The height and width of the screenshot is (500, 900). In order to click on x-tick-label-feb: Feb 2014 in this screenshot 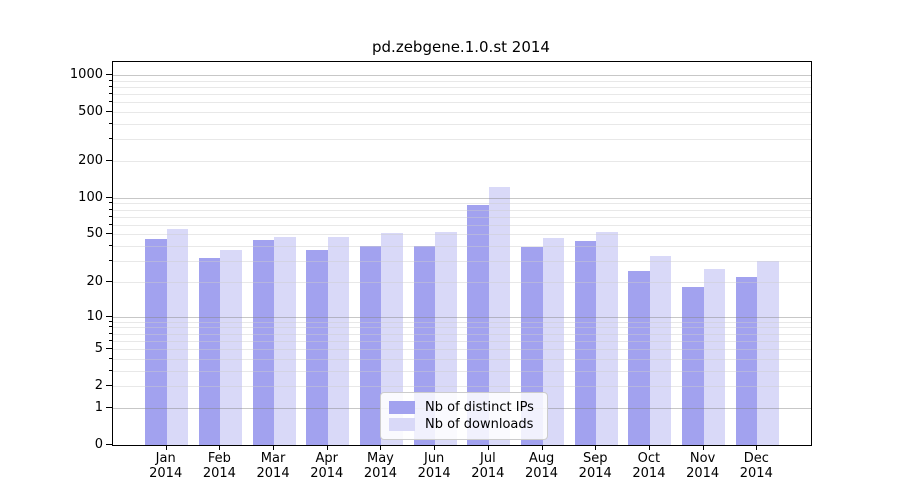, I will do `click(219, 466)`.